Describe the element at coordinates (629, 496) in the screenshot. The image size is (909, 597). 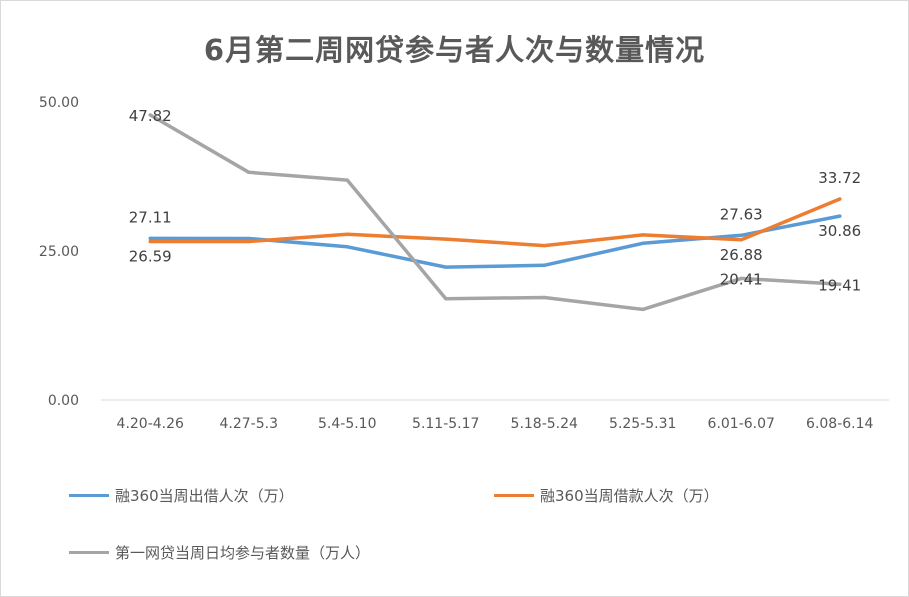
I see `legend-label-borrowing: 融360当周借款人次（万）` at that location.